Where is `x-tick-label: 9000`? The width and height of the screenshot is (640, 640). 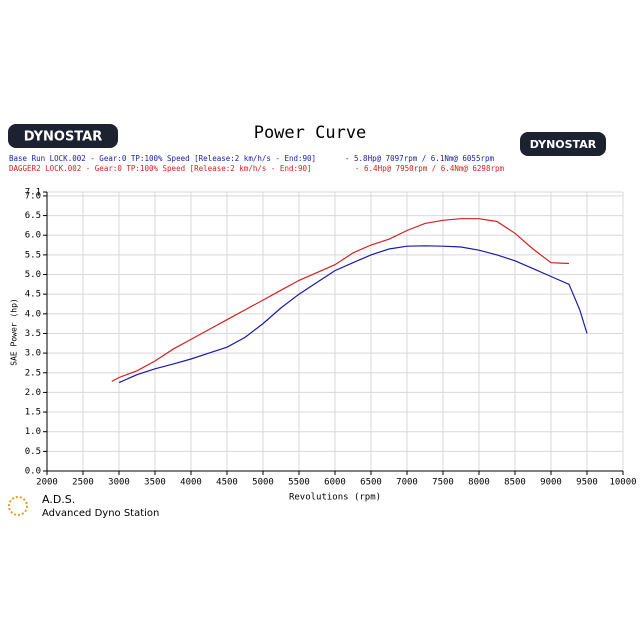
x-tick-label: 9000 is located at coordinates (551, 483).